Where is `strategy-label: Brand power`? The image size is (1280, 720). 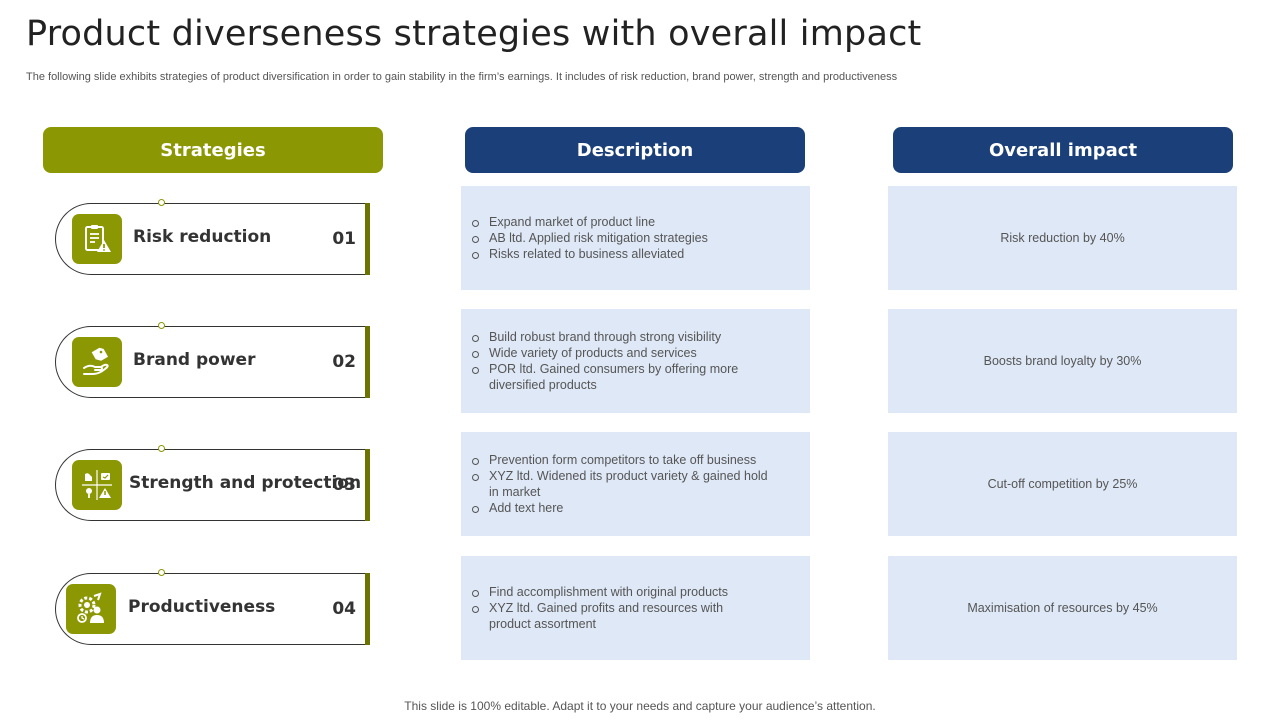 strategy-label: Brand power is located at coordinates (194, 360).